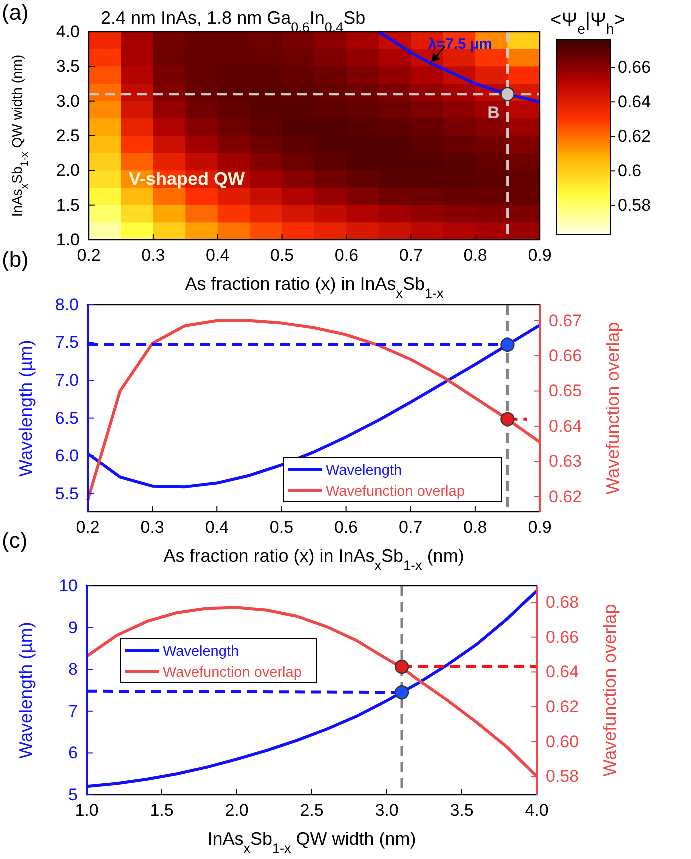  I want to click on y-tick-label: 3.5, so click(68, 66).